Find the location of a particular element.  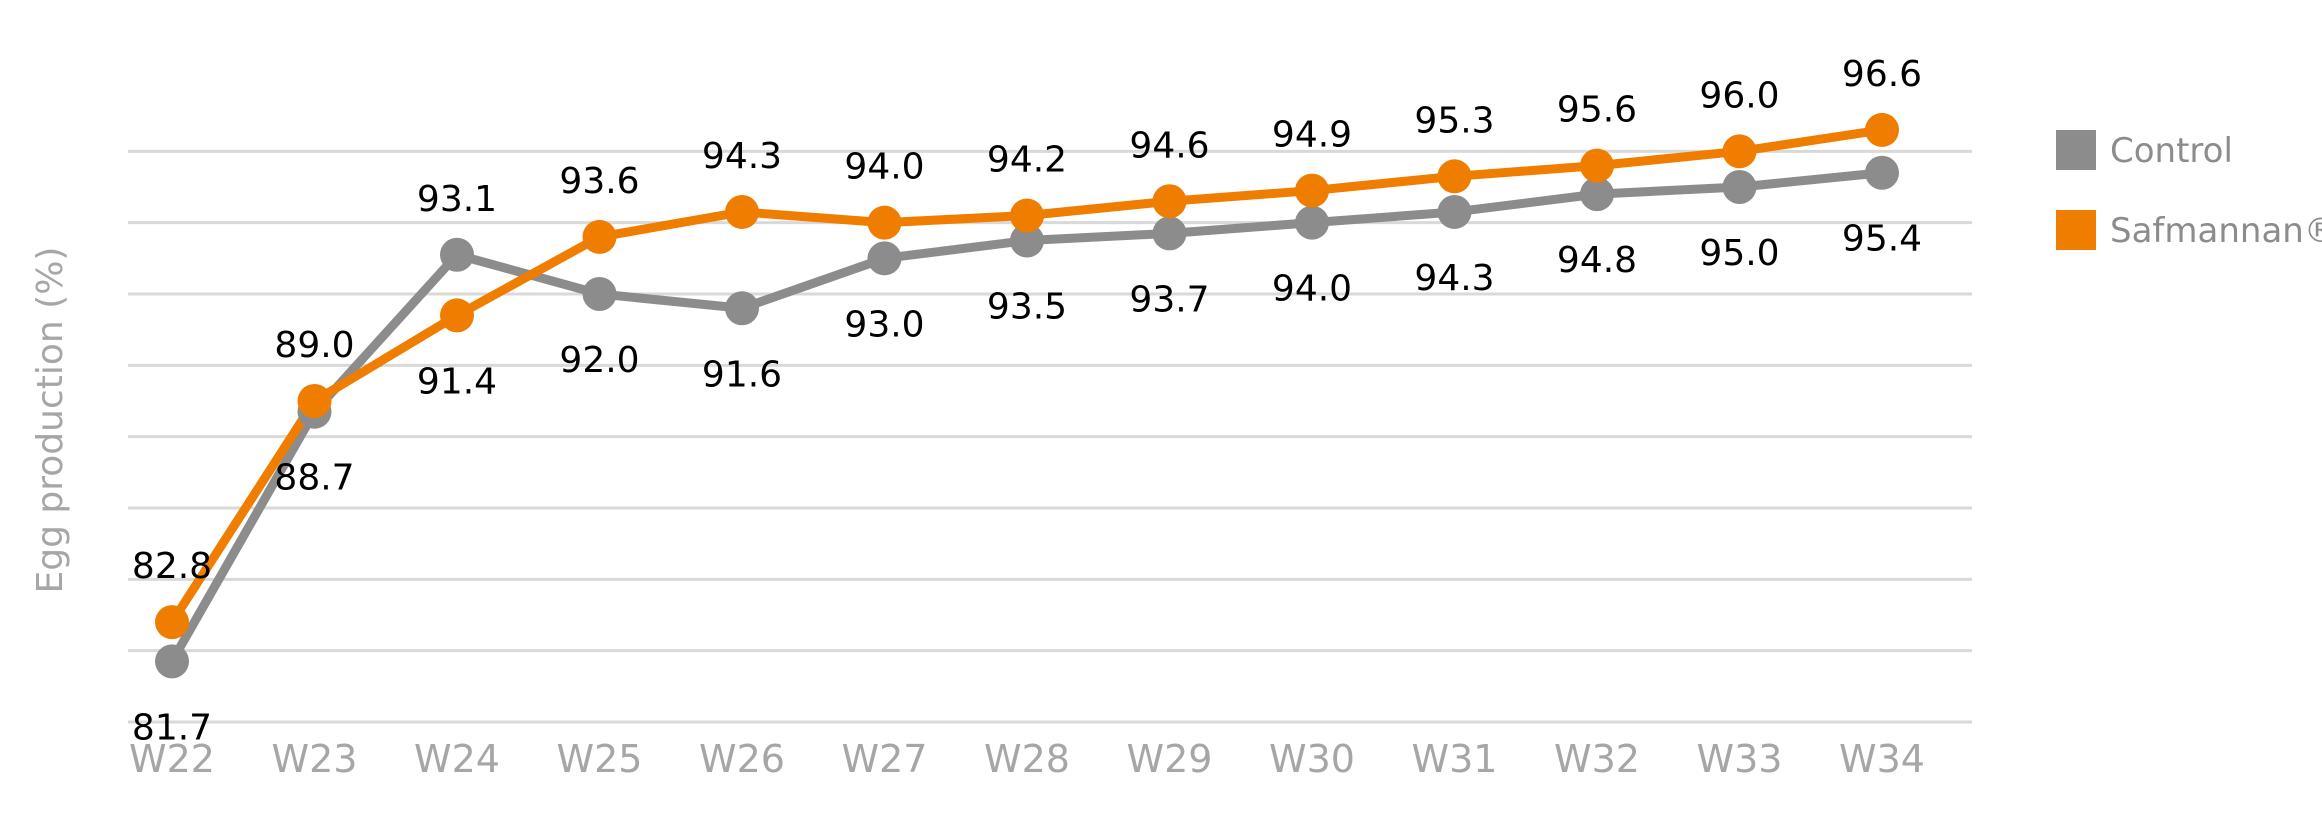

x-tick-label: W31 is located at coordinates (1455, 759).